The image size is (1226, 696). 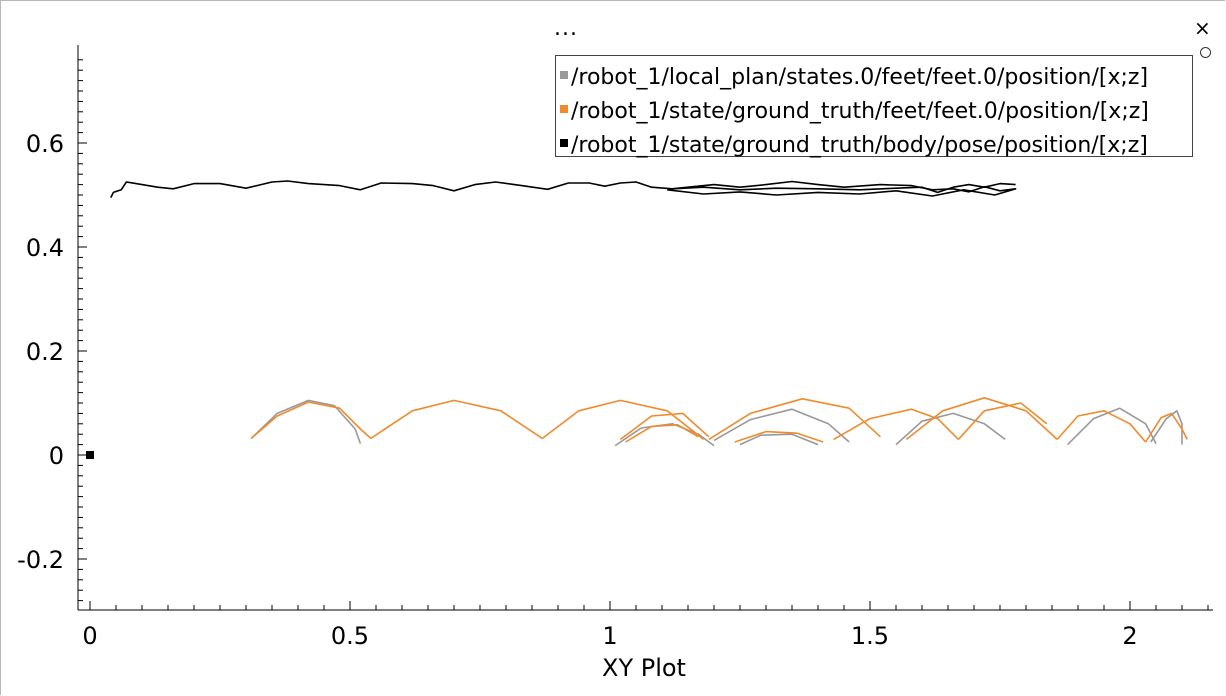 I want to click on y-tick-label: 0.4, so click(x=45, y=248).